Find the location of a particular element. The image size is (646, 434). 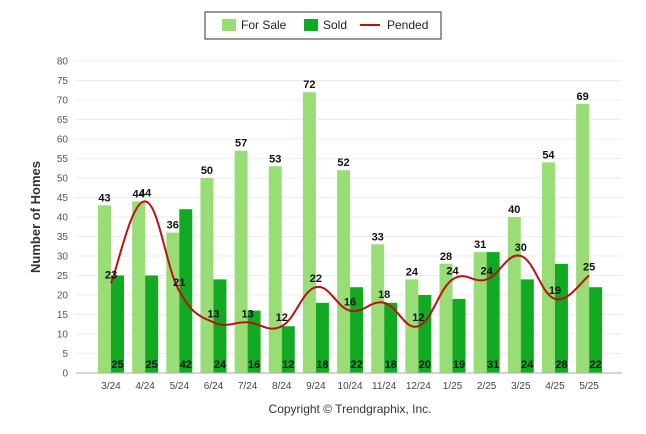

copyright: Copyright © Trendgraphix, Inc. is located at coordinates (350, 409).